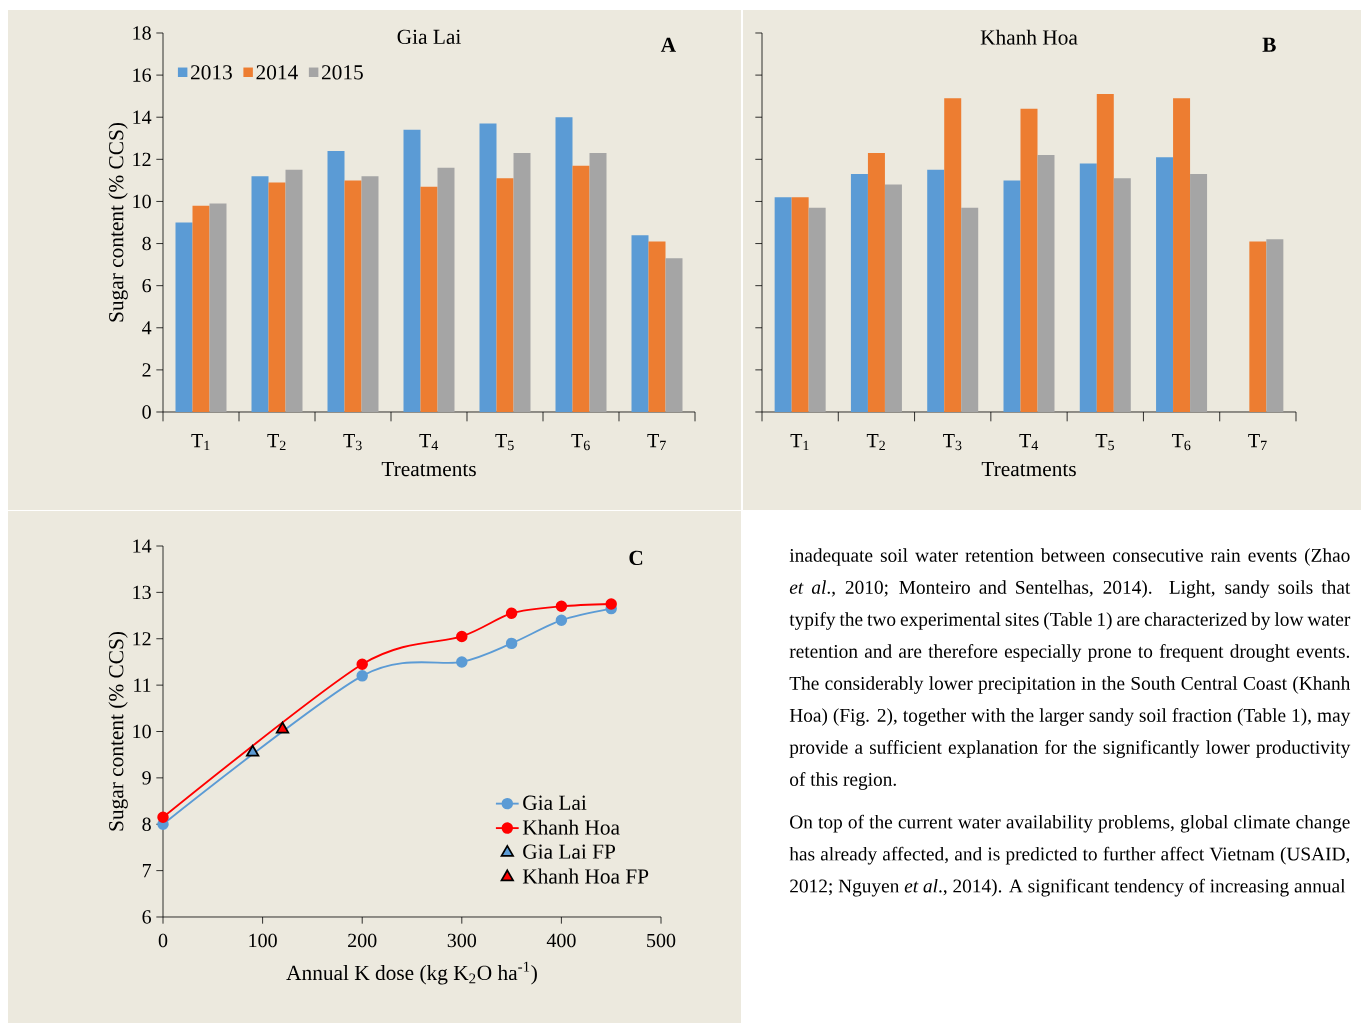 This screenshot has width=1361, height=1023. What do you see at coordinates (661, 940) in the screenshot?
I see `x-tick-label: 500` at bounding box center [661, 940].